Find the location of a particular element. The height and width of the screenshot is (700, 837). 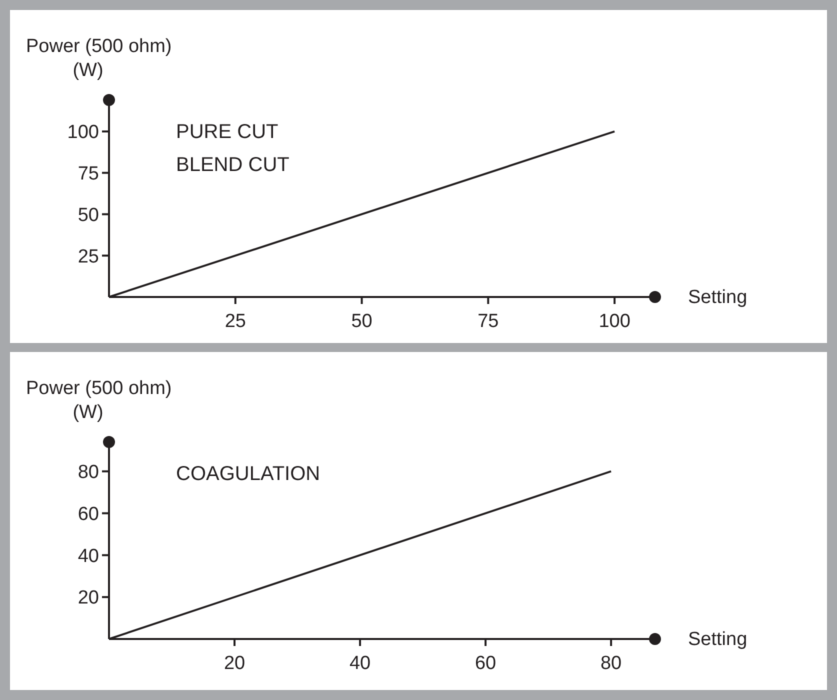

y-tick-label: 80 is located at coordinates (88, 472).